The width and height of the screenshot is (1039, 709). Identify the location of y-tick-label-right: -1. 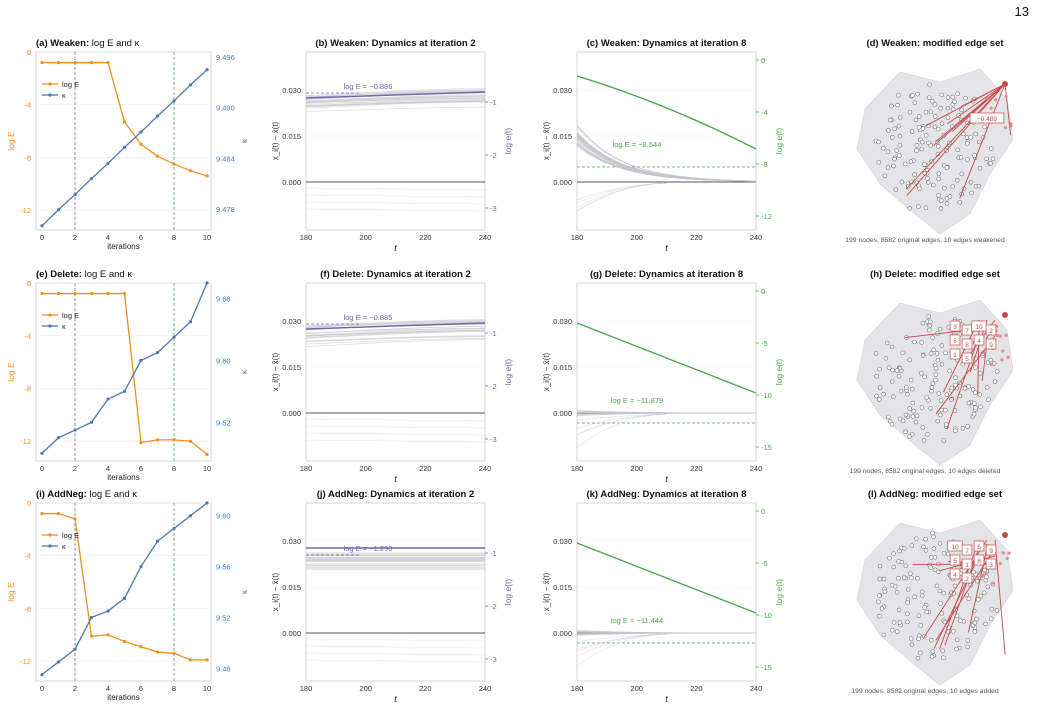
(493, 333).